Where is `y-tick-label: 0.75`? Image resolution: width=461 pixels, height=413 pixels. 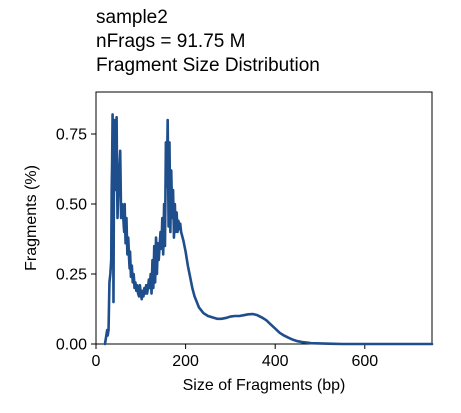 y-tick-label: 0.75 is located at coordinates (71, 135).